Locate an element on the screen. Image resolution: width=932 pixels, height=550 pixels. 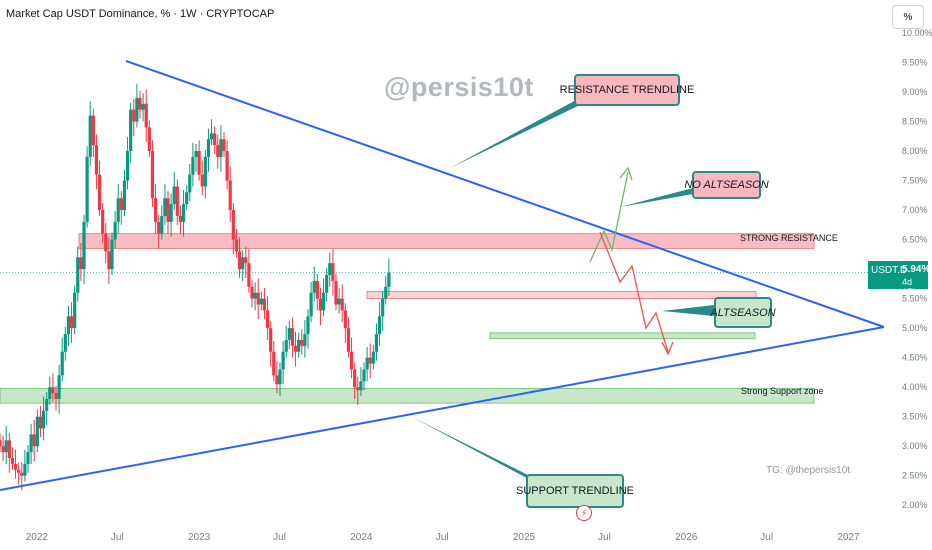
x-tick-label: 2023 is located at coordinates (199, 537).